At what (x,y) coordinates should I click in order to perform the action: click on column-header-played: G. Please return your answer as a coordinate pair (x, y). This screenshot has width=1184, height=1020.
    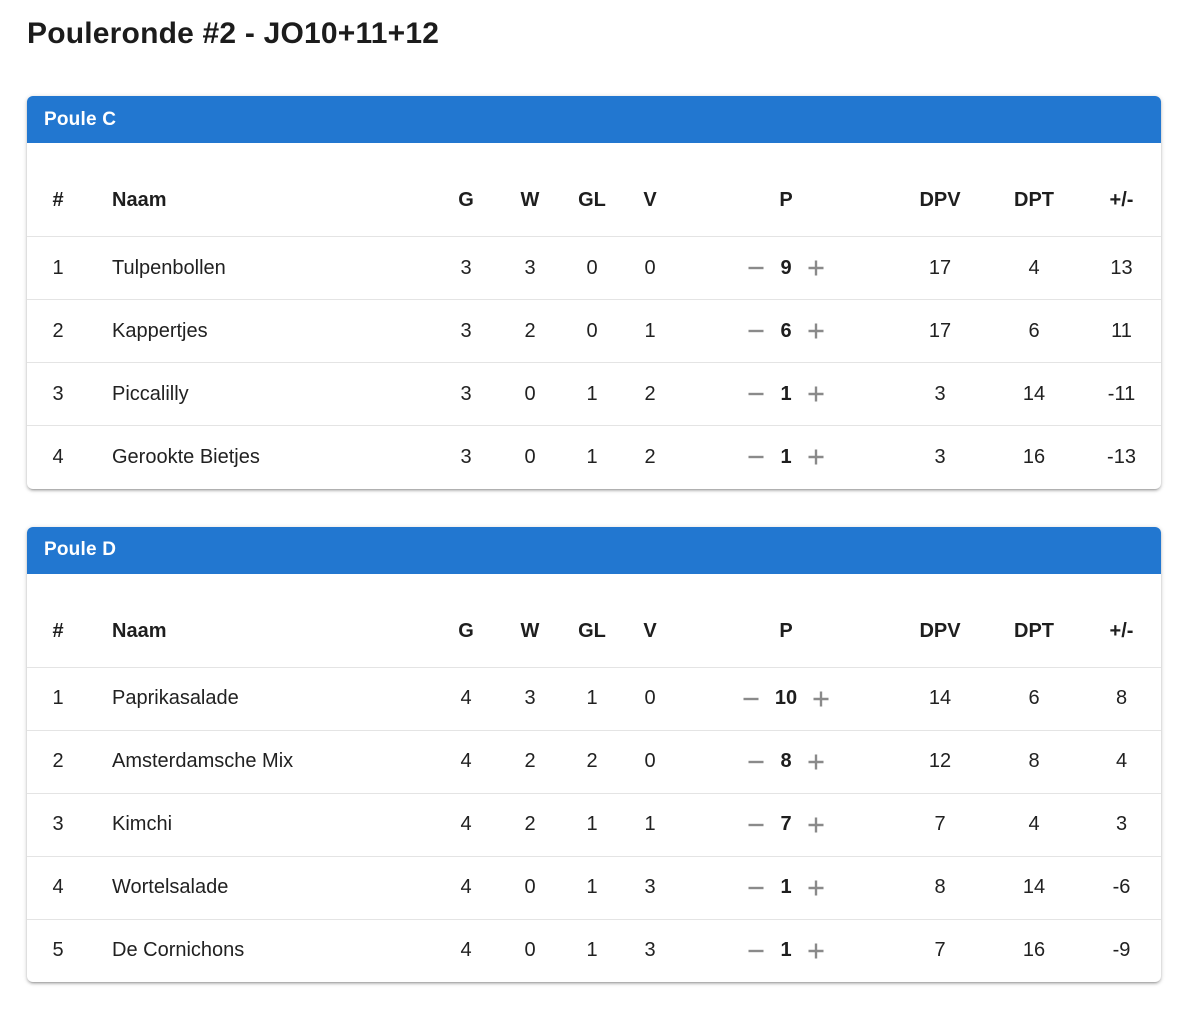
    Looking at the image, I should click on (466, 200).